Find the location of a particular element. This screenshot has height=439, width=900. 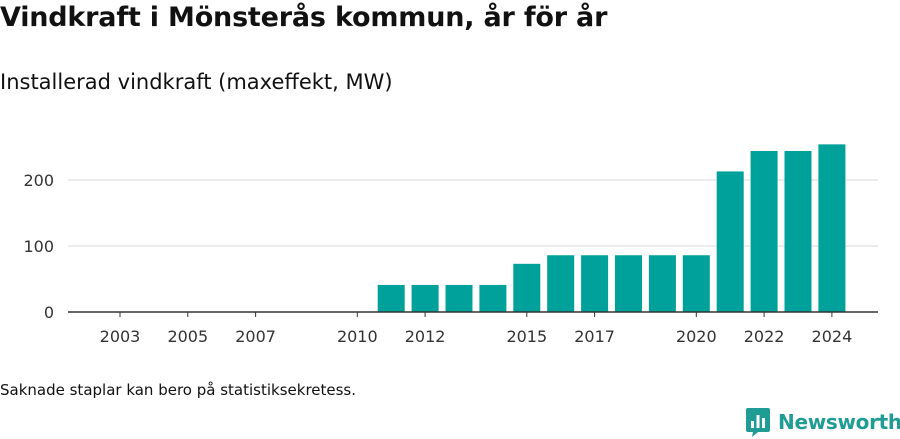

newsworthy-chart-icon is located at coordinates (758, 422).